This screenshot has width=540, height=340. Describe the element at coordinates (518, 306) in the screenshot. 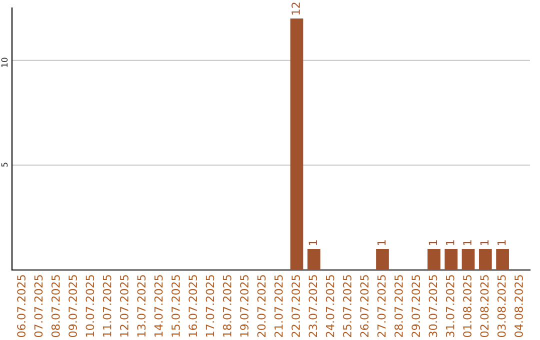

I see `x-tick-label: 04.08.2025` at that location.